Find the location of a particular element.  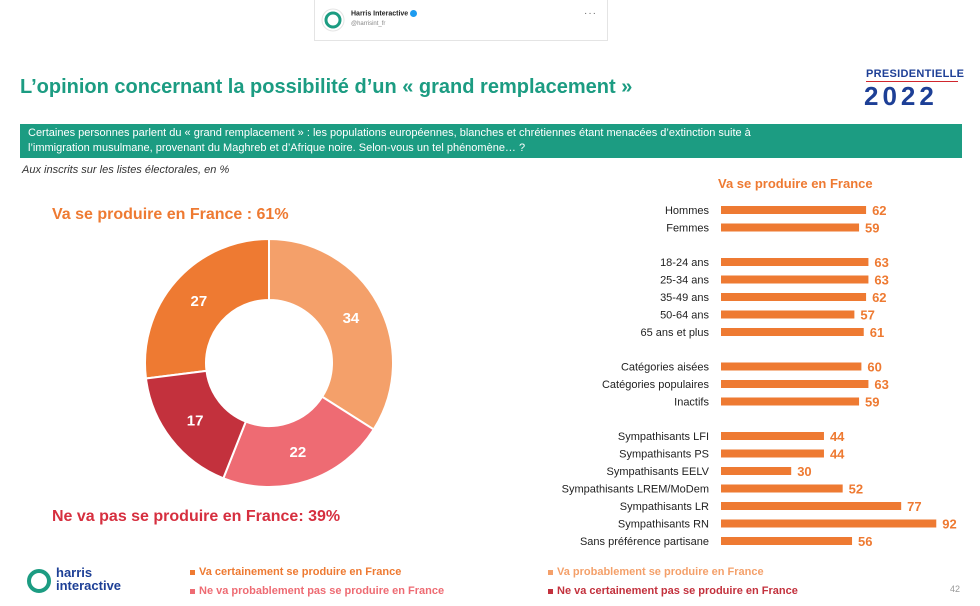

bar-chart-title: Va se produire en France is located at coordinates (795, 183).